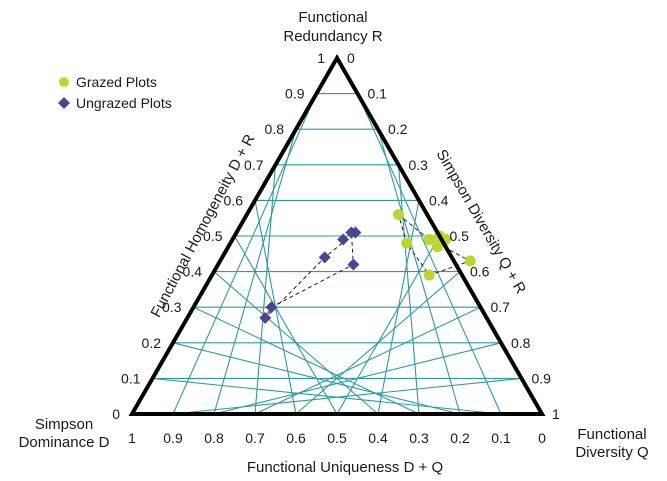  I want to click on tick-label-right: 1, so click(556, 414).